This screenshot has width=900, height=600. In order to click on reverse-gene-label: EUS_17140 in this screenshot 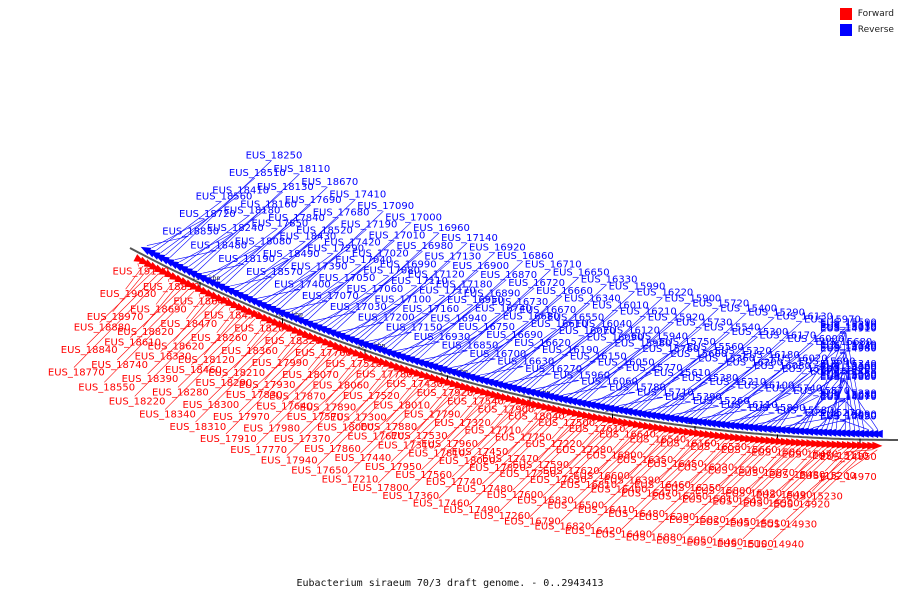, I will do `click(469, 238)`.